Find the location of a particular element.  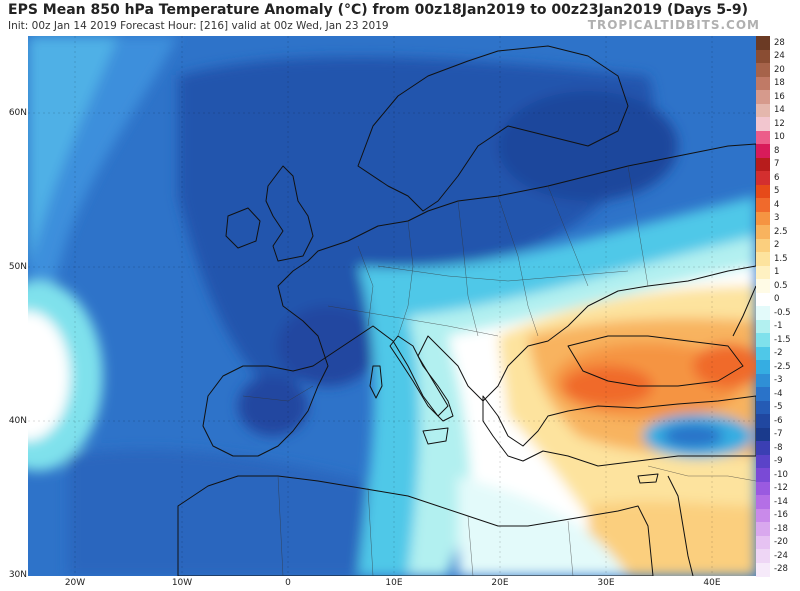

colorbar-label: -0.5 is located at coordinates (782, 312).